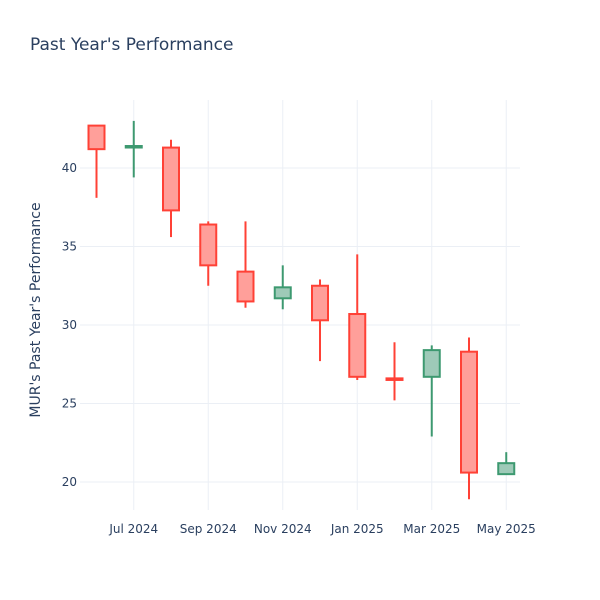 This screenshot has height=600, width=600. What do you see at coordinates (506, 529) in the screenshot?
I see `x-tick-label: May 2025` at bounding box center [506, 529].